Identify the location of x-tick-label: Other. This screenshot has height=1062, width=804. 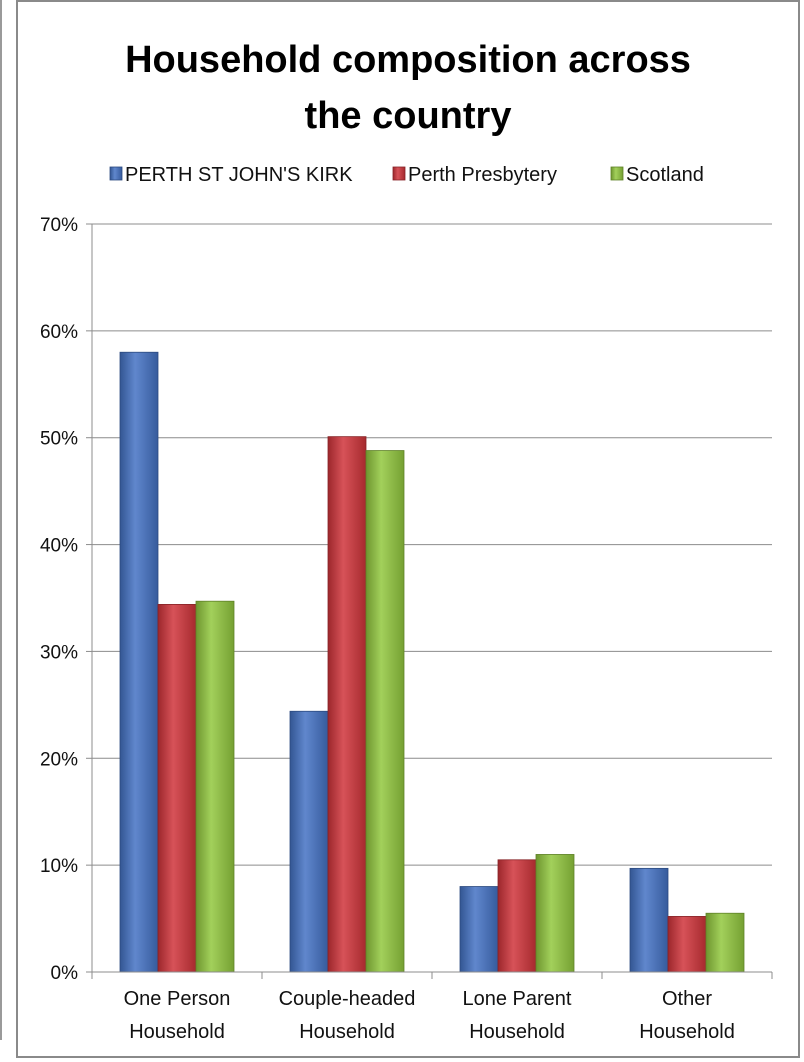
(687, 999).